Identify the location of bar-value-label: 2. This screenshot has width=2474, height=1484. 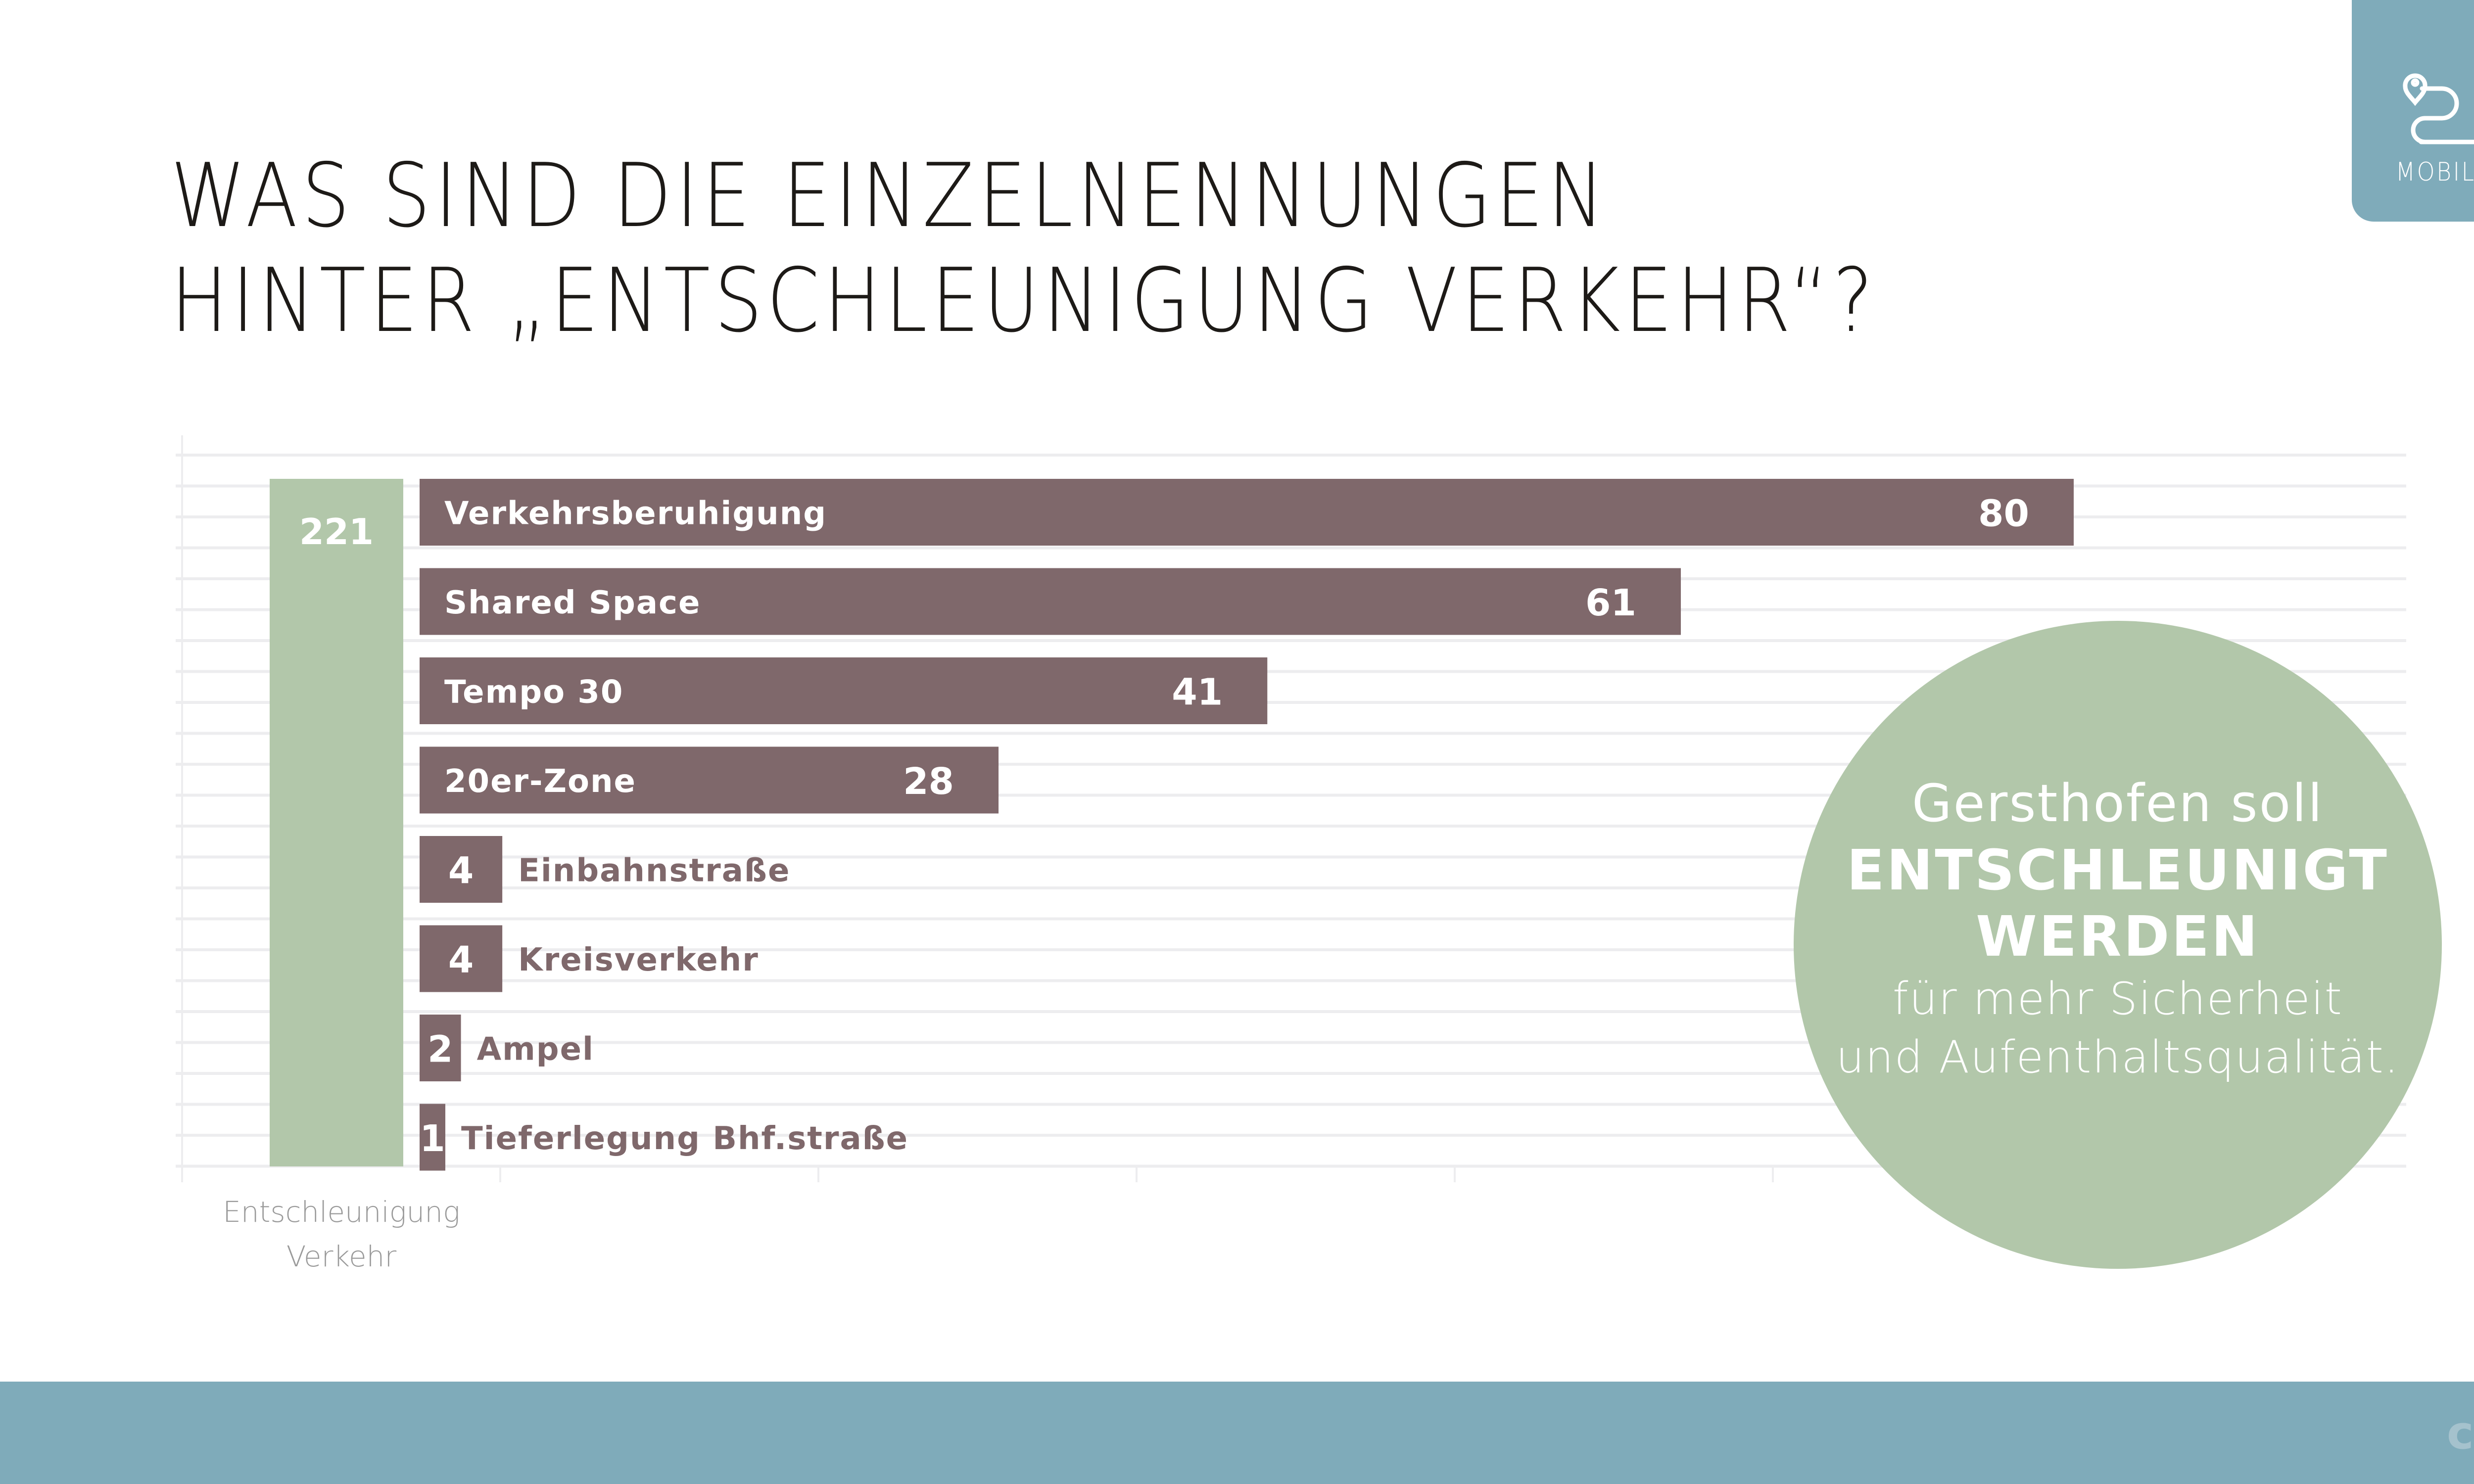
(441, 1049).